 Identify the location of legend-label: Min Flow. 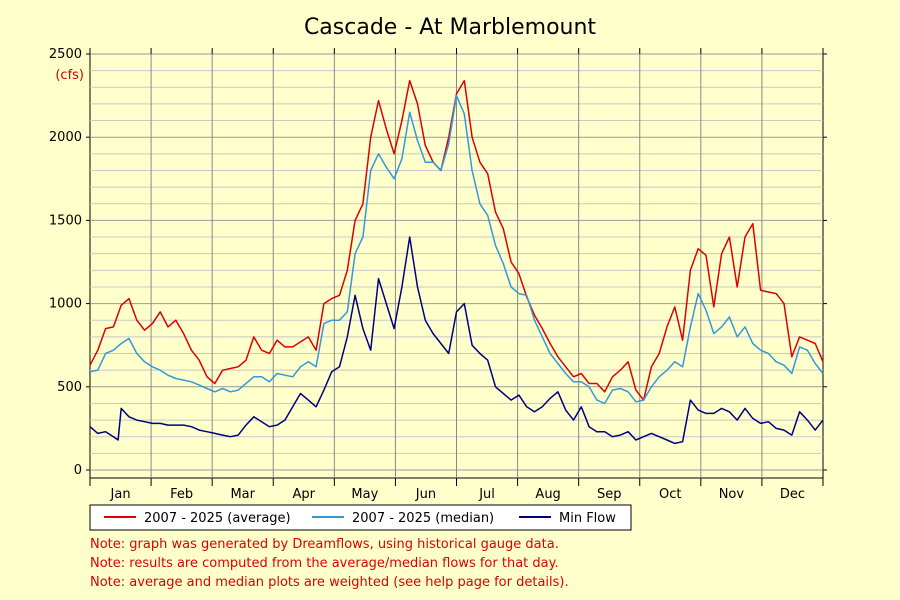
(587, 518).